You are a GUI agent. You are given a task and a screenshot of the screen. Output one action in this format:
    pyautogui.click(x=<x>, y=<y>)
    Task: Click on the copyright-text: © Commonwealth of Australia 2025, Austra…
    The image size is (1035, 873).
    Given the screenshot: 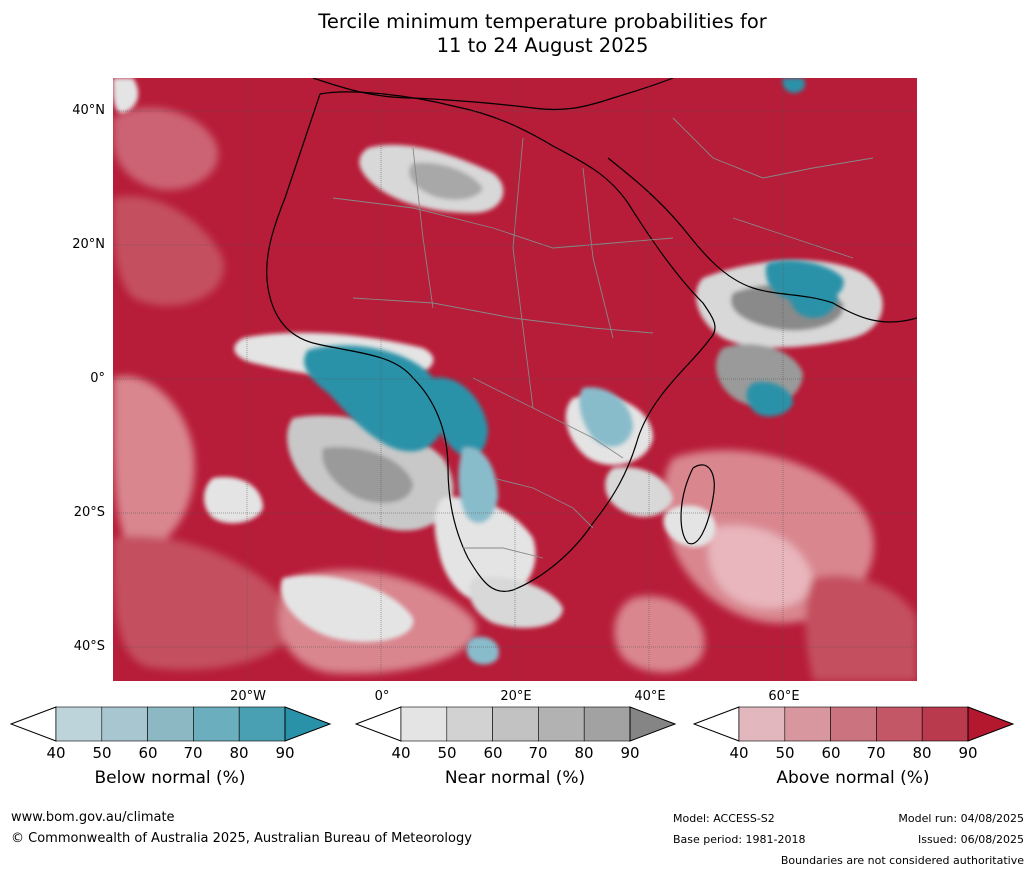 What is the action you would take?
    pyautogui.click(x=241, y=838)
    